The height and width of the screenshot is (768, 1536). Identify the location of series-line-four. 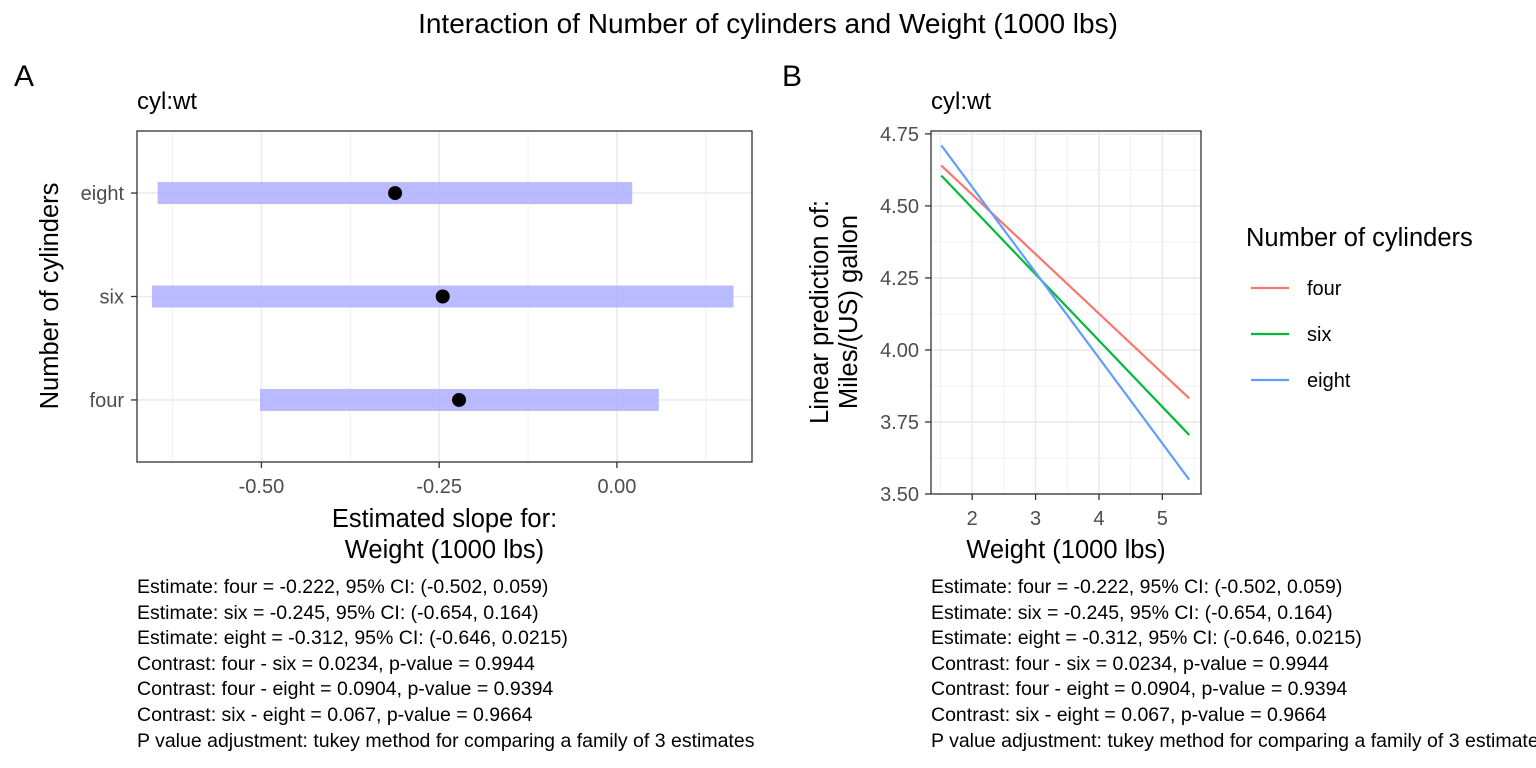
(1065, 282).